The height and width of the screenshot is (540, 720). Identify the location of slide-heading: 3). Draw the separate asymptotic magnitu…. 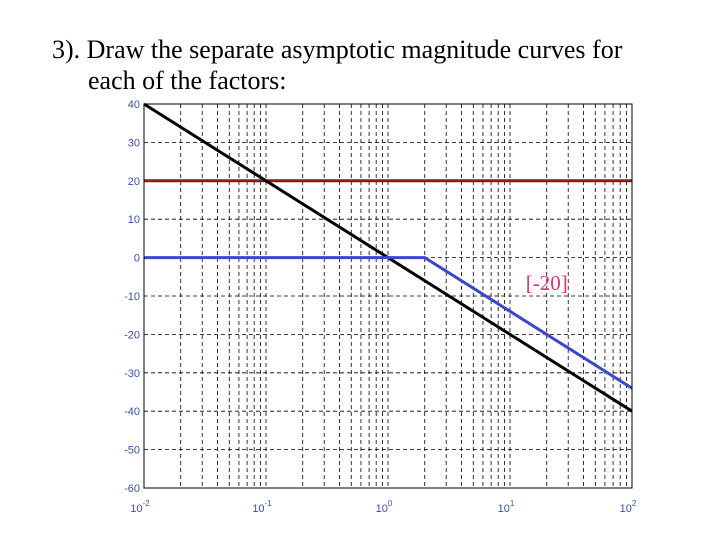
(382, 65).